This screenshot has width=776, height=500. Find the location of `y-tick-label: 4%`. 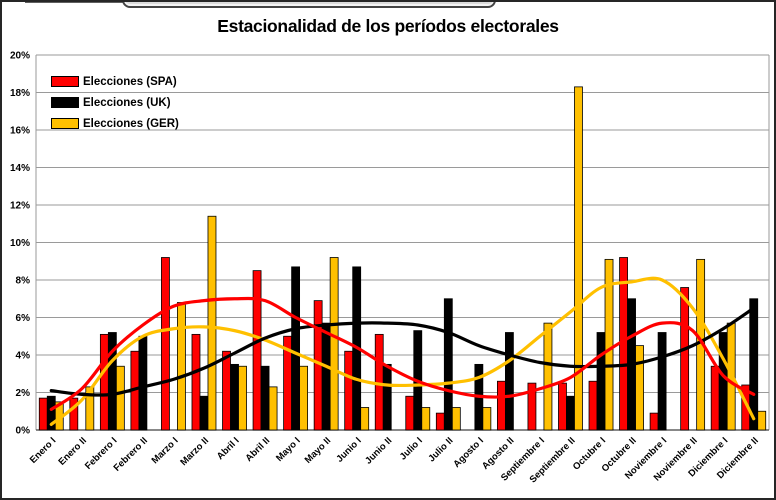

y-tick-label: 4% is located at coordinates (23, 356).